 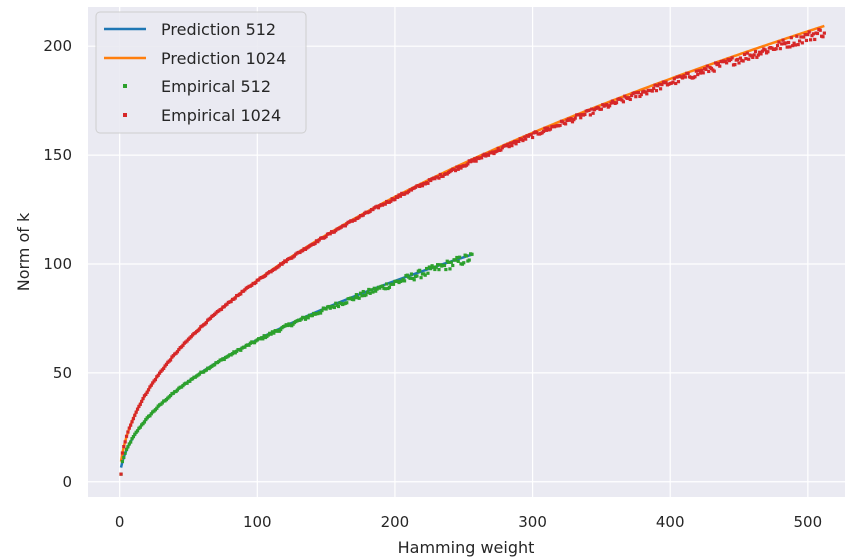 I want to click on y-tick-label: 50, so click(x=62, y=373).